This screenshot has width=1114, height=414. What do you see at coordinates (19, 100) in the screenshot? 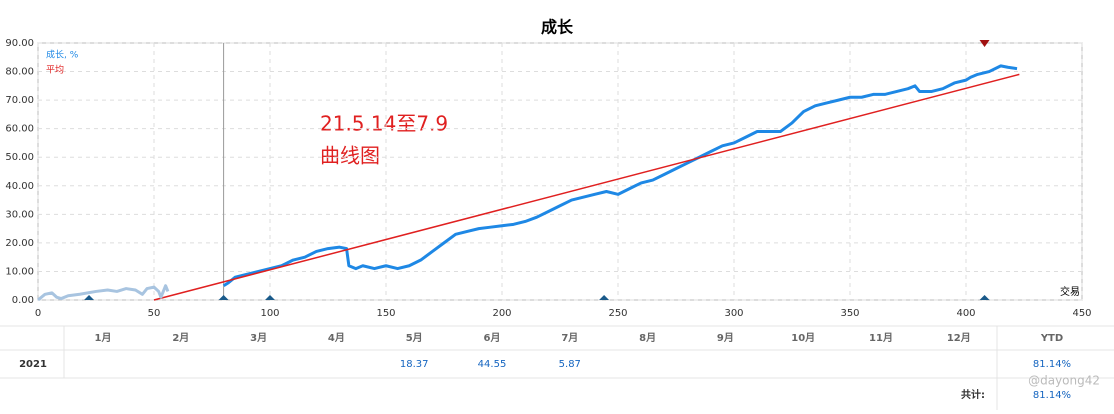
I see `y-tick-label: 70.00` at bounding box center [19, 100].